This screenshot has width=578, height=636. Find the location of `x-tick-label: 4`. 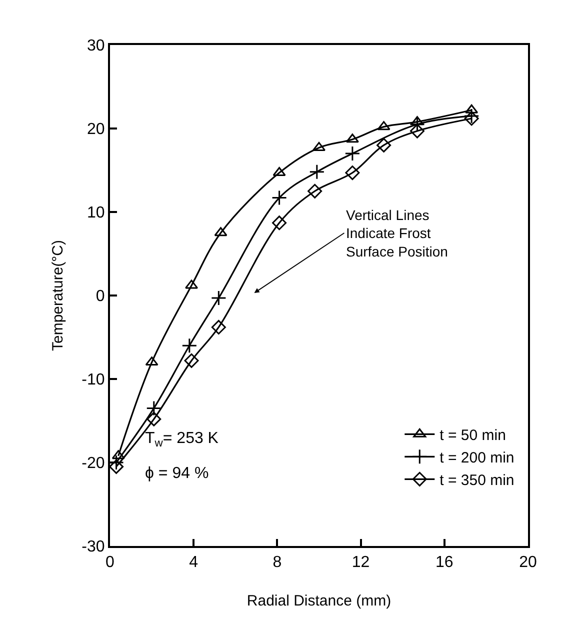

x-tick-label: 4 is located at coordinates (193, 563).